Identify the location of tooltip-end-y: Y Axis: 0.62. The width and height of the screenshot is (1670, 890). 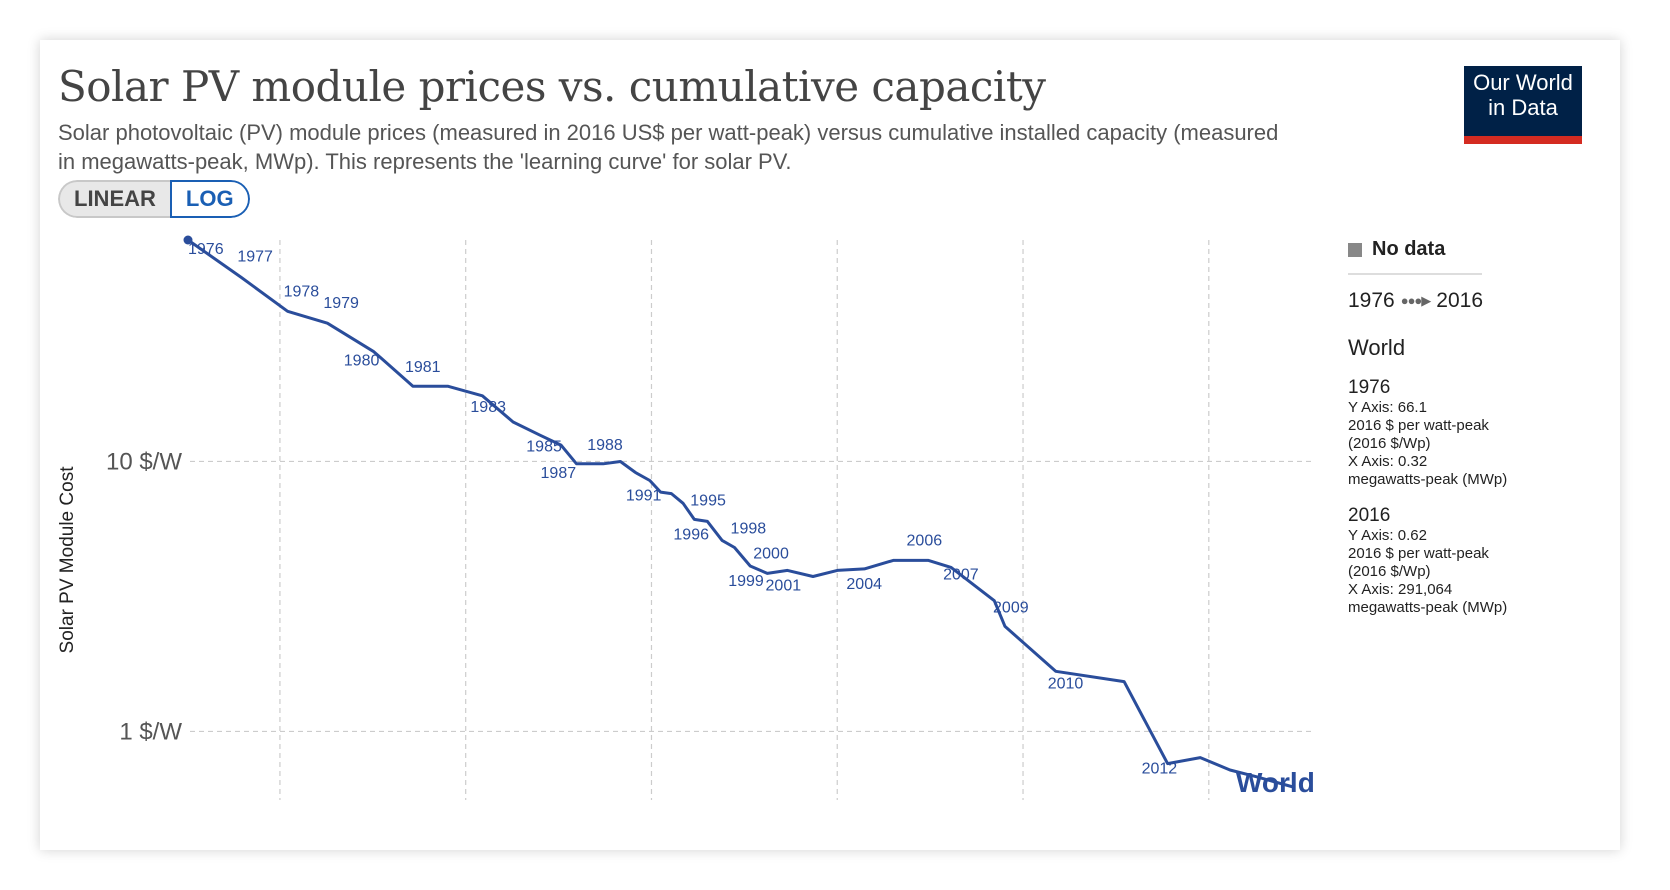
(1387, 535).